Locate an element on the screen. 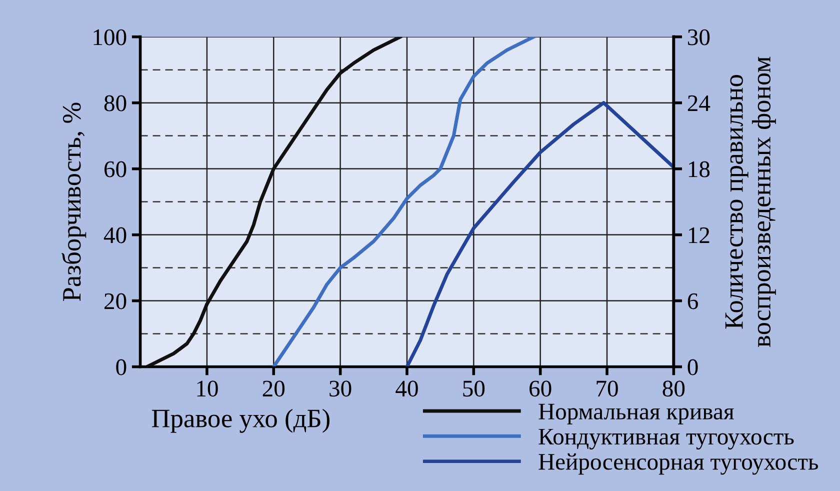 Image resolution: width=840 pixels, height=491 pixels. legend-label: Нейросенсорная тугоухость is located at coordinates (678, 464).